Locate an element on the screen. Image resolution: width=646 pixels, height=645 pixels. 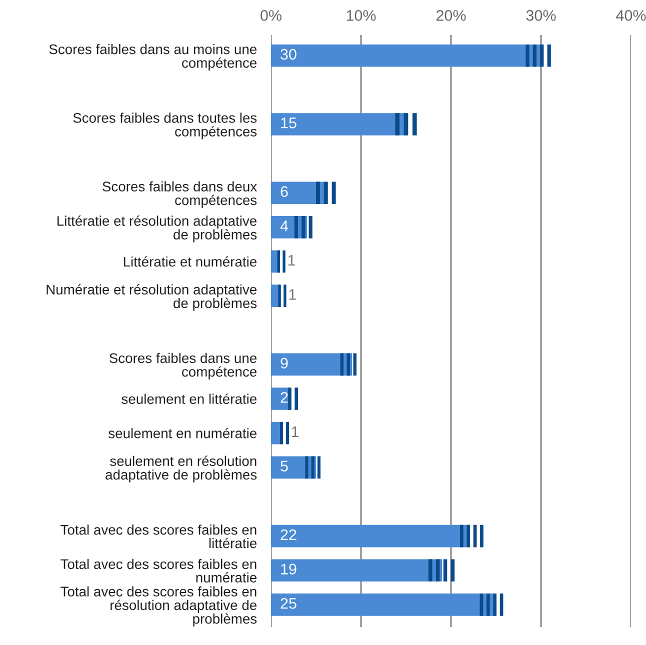
data-label: 22 is located at coordinates (288, 534).